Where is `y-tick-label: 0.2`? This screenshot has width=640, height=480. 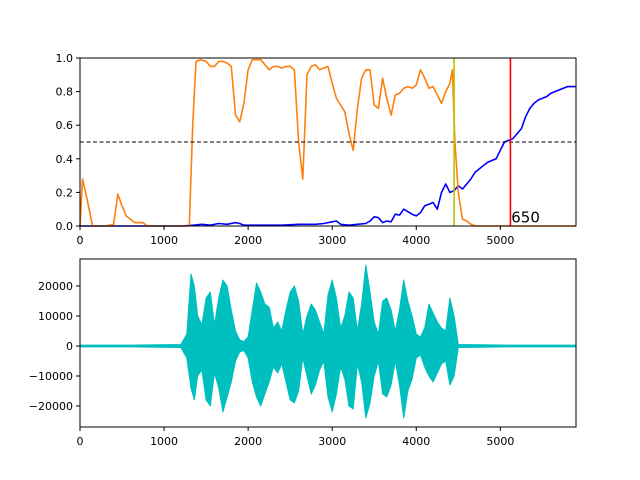 y-tick-label: 0.2 is located at coordinates (65, 192).